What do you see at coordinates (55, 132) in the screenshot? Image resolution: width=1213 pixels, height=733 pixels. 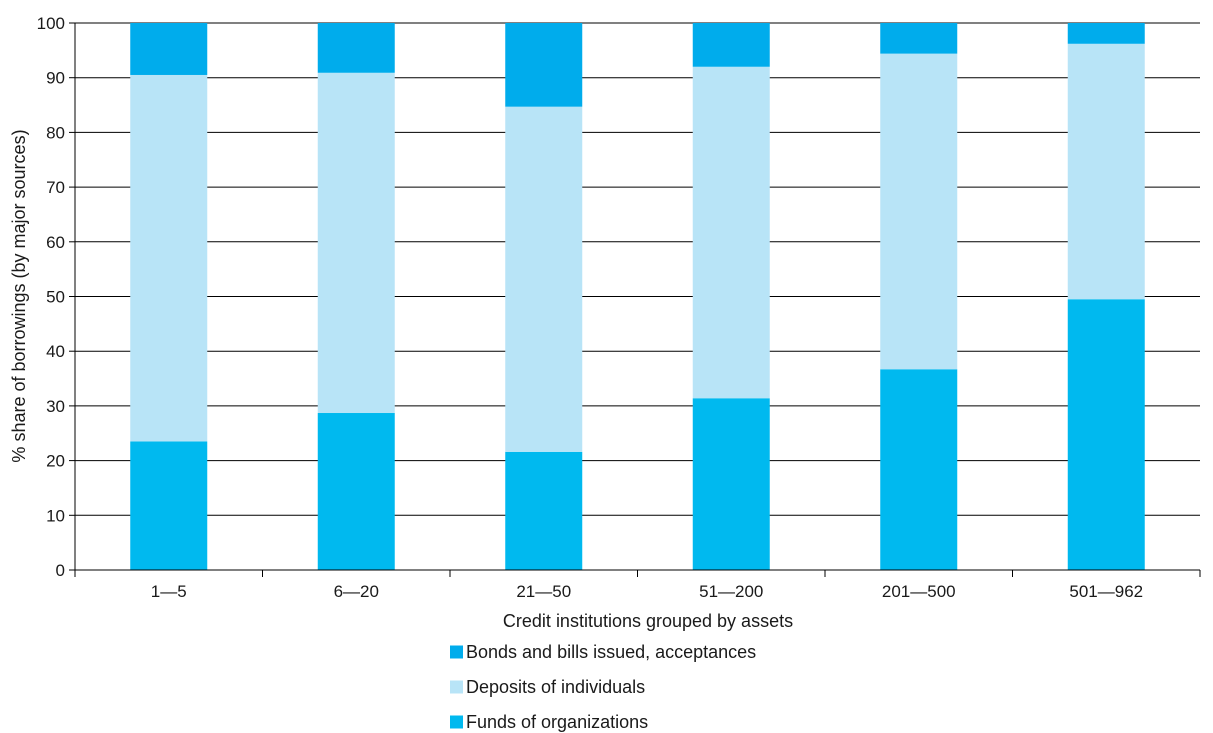 I see `y-tick-label: 80` at bounding box center [55, 132].